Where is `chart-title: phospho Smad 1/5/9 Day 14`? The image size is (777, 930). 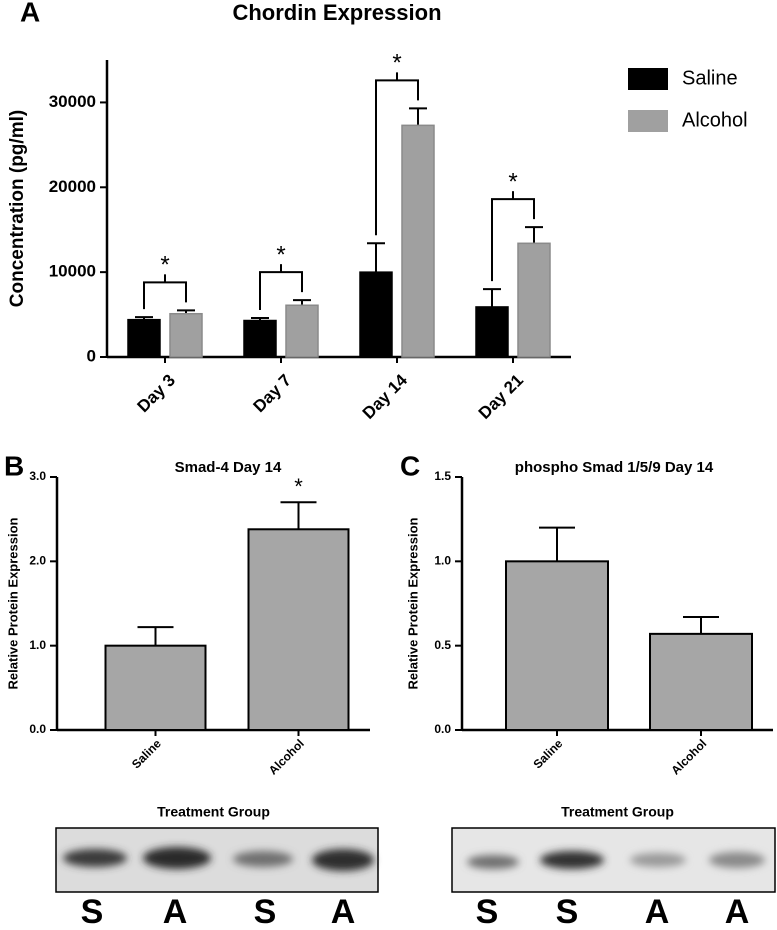 chart-title: phospho Smad 1/5/9 Day 14 is located at coordinates (614, 467).